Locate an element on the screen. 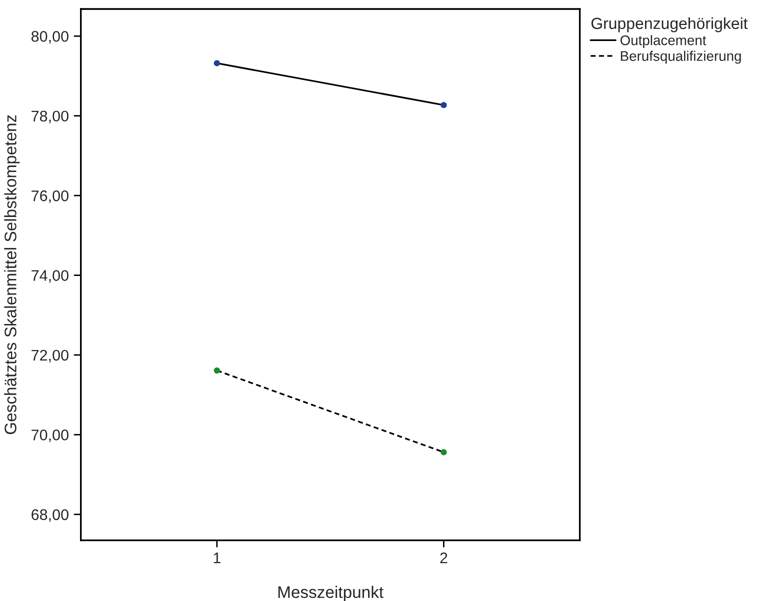  legend-label: Berufsqualifizierung is located at coordinates (680, 57).